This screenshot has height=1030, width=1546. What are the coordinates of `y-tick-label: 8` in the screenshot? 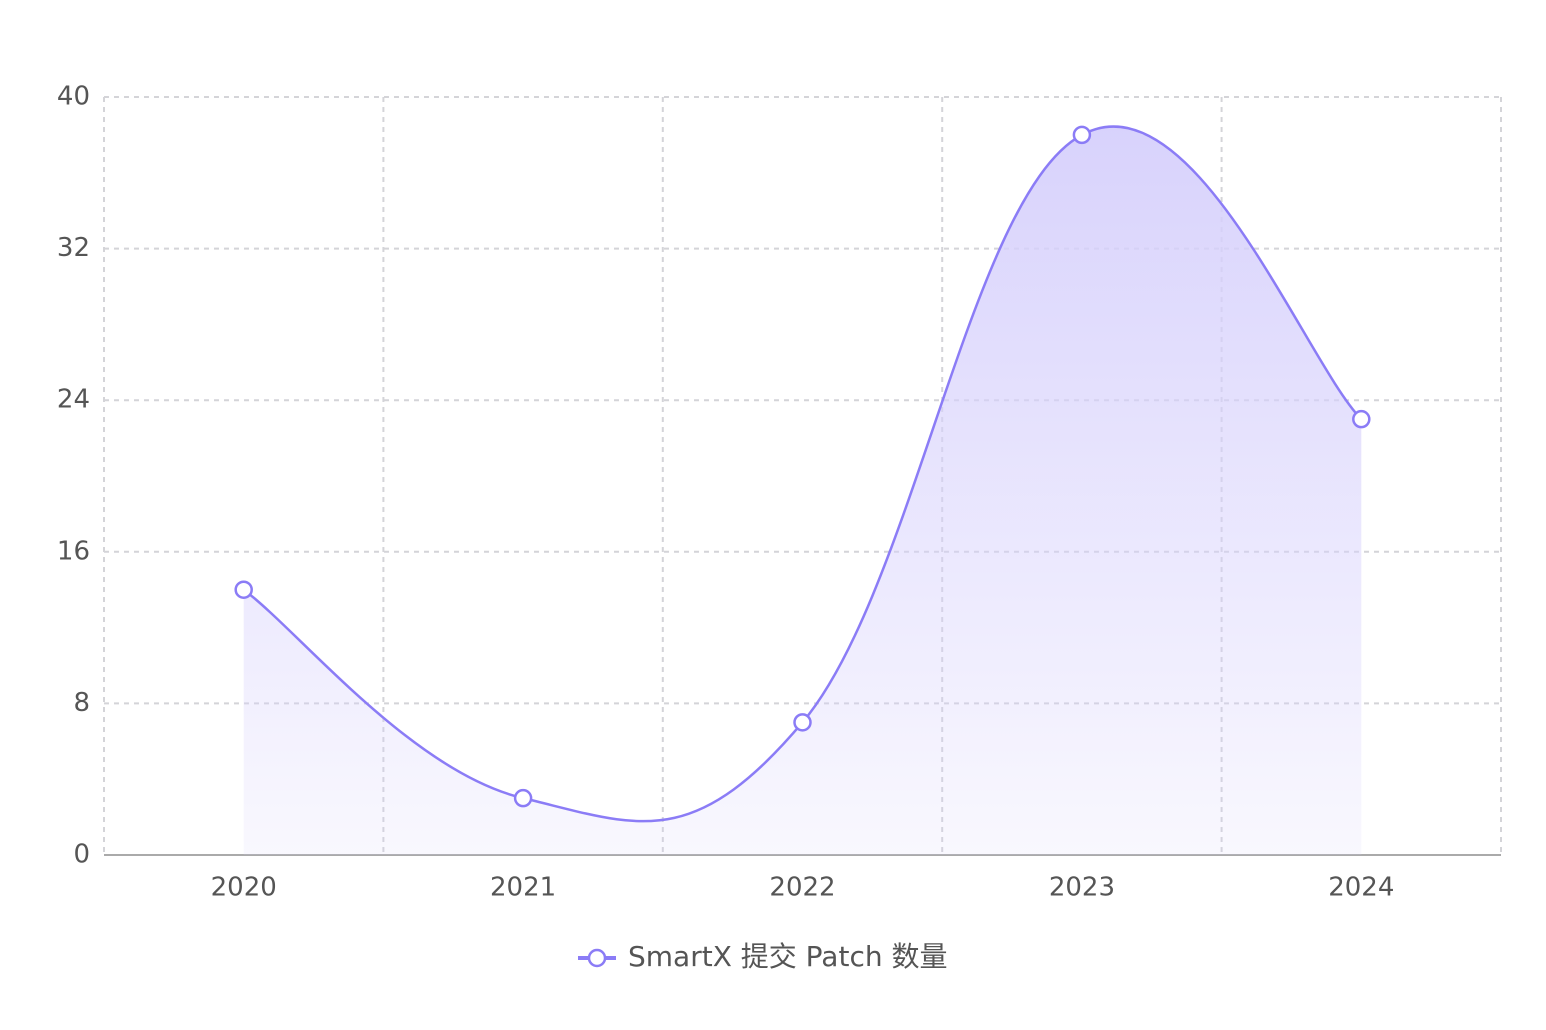 It's located at (81, 703).